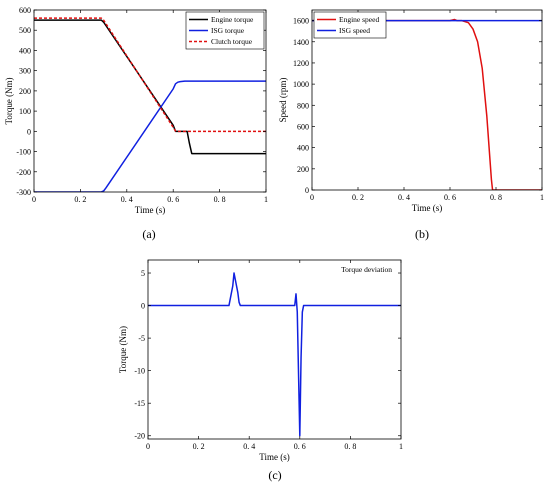 This screenshot has height=488, width=550. I want to click on series-line-engine-speed, so click(427, 104).